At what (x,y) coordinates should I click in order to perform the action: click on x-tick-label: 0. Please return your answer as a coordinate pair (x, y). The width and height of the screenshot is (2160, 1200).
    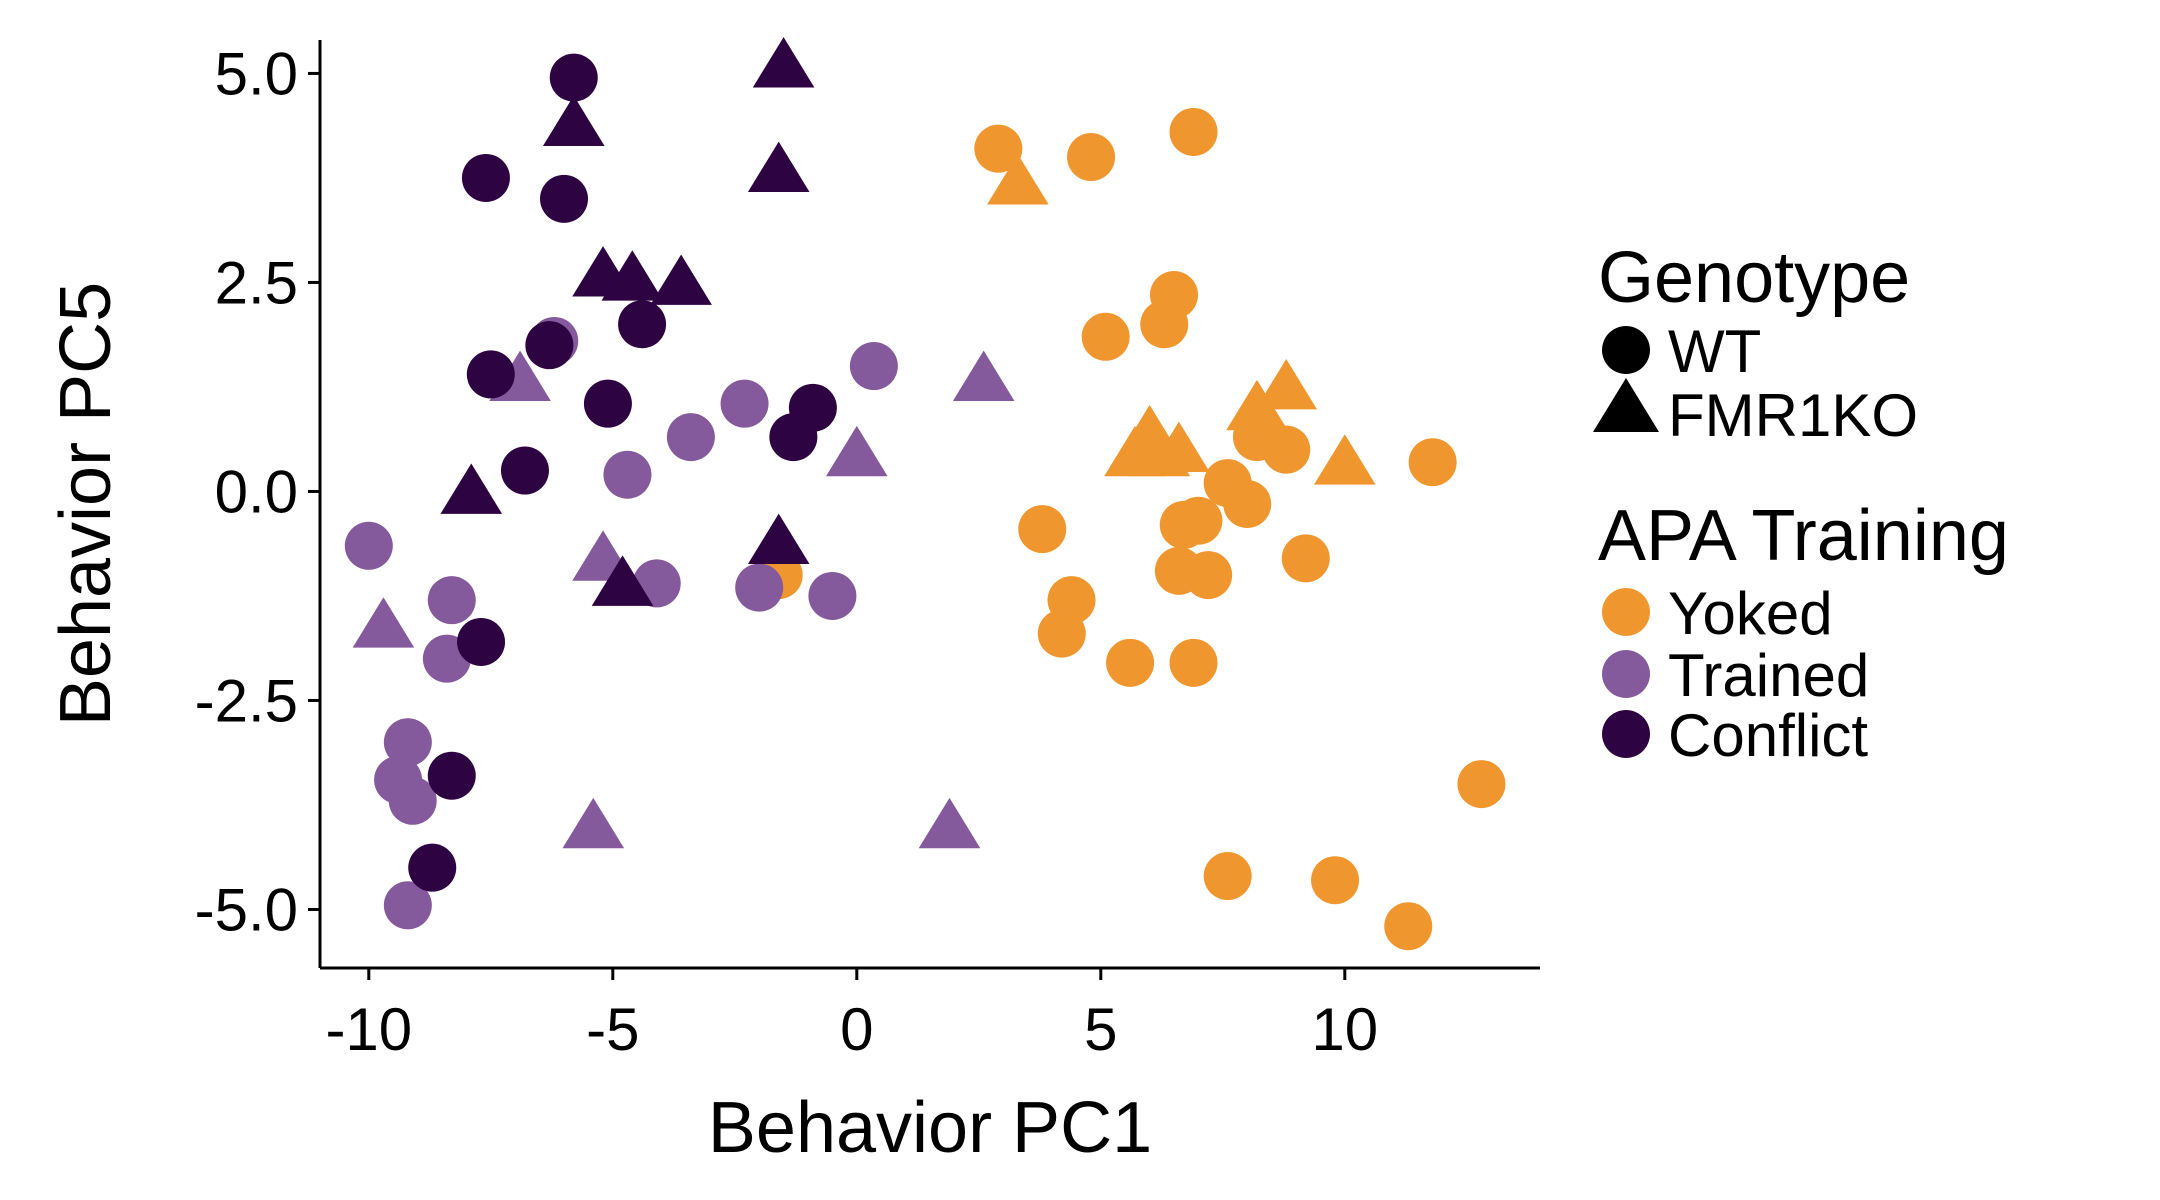
    Looking at the image, I should click on (856, 1029).